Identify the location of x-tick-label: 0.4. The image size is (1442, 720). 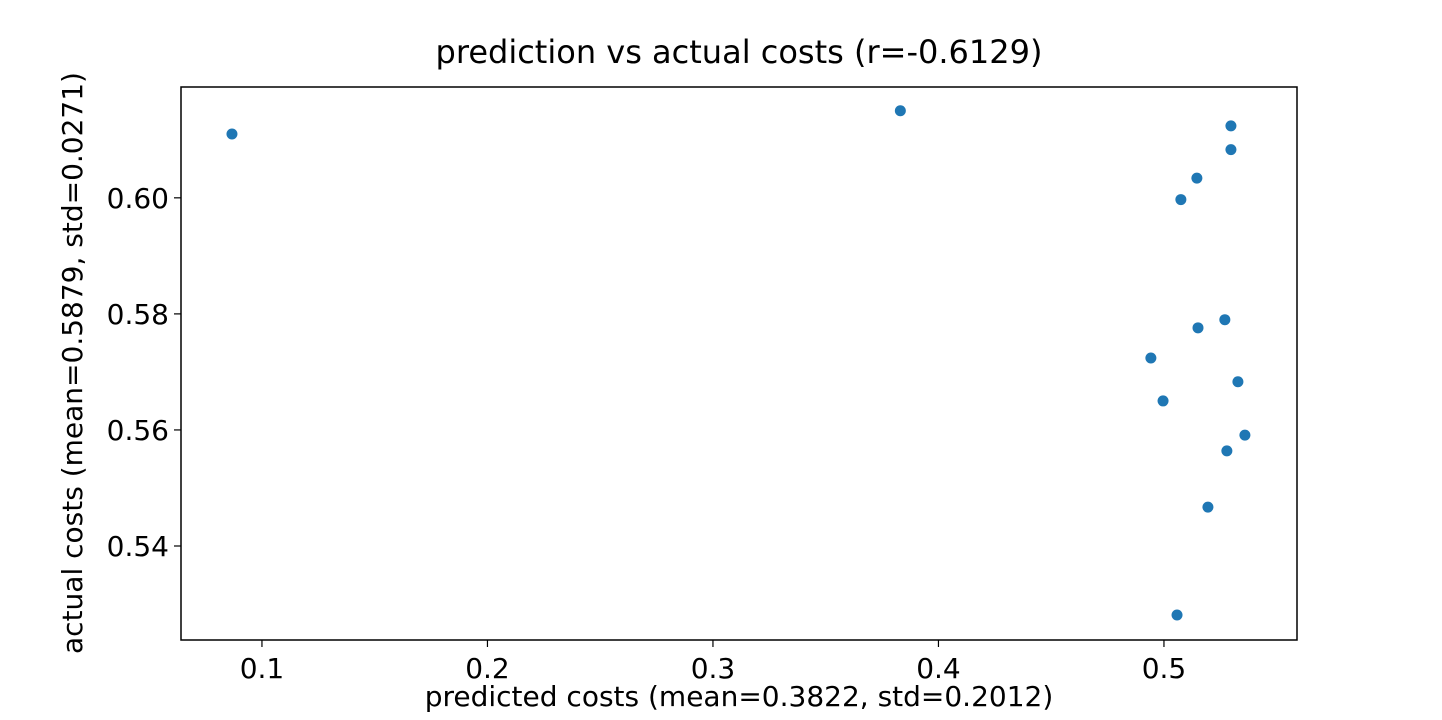
(938, 668).